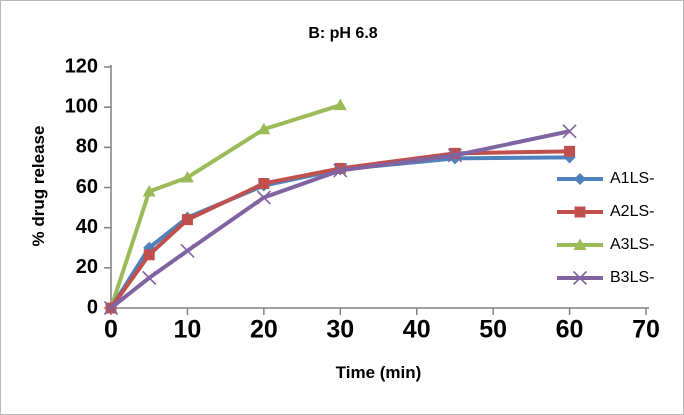  I want to click on legend: A1LS- A2LS- A3LS- B3LS-, so click(605, 228).